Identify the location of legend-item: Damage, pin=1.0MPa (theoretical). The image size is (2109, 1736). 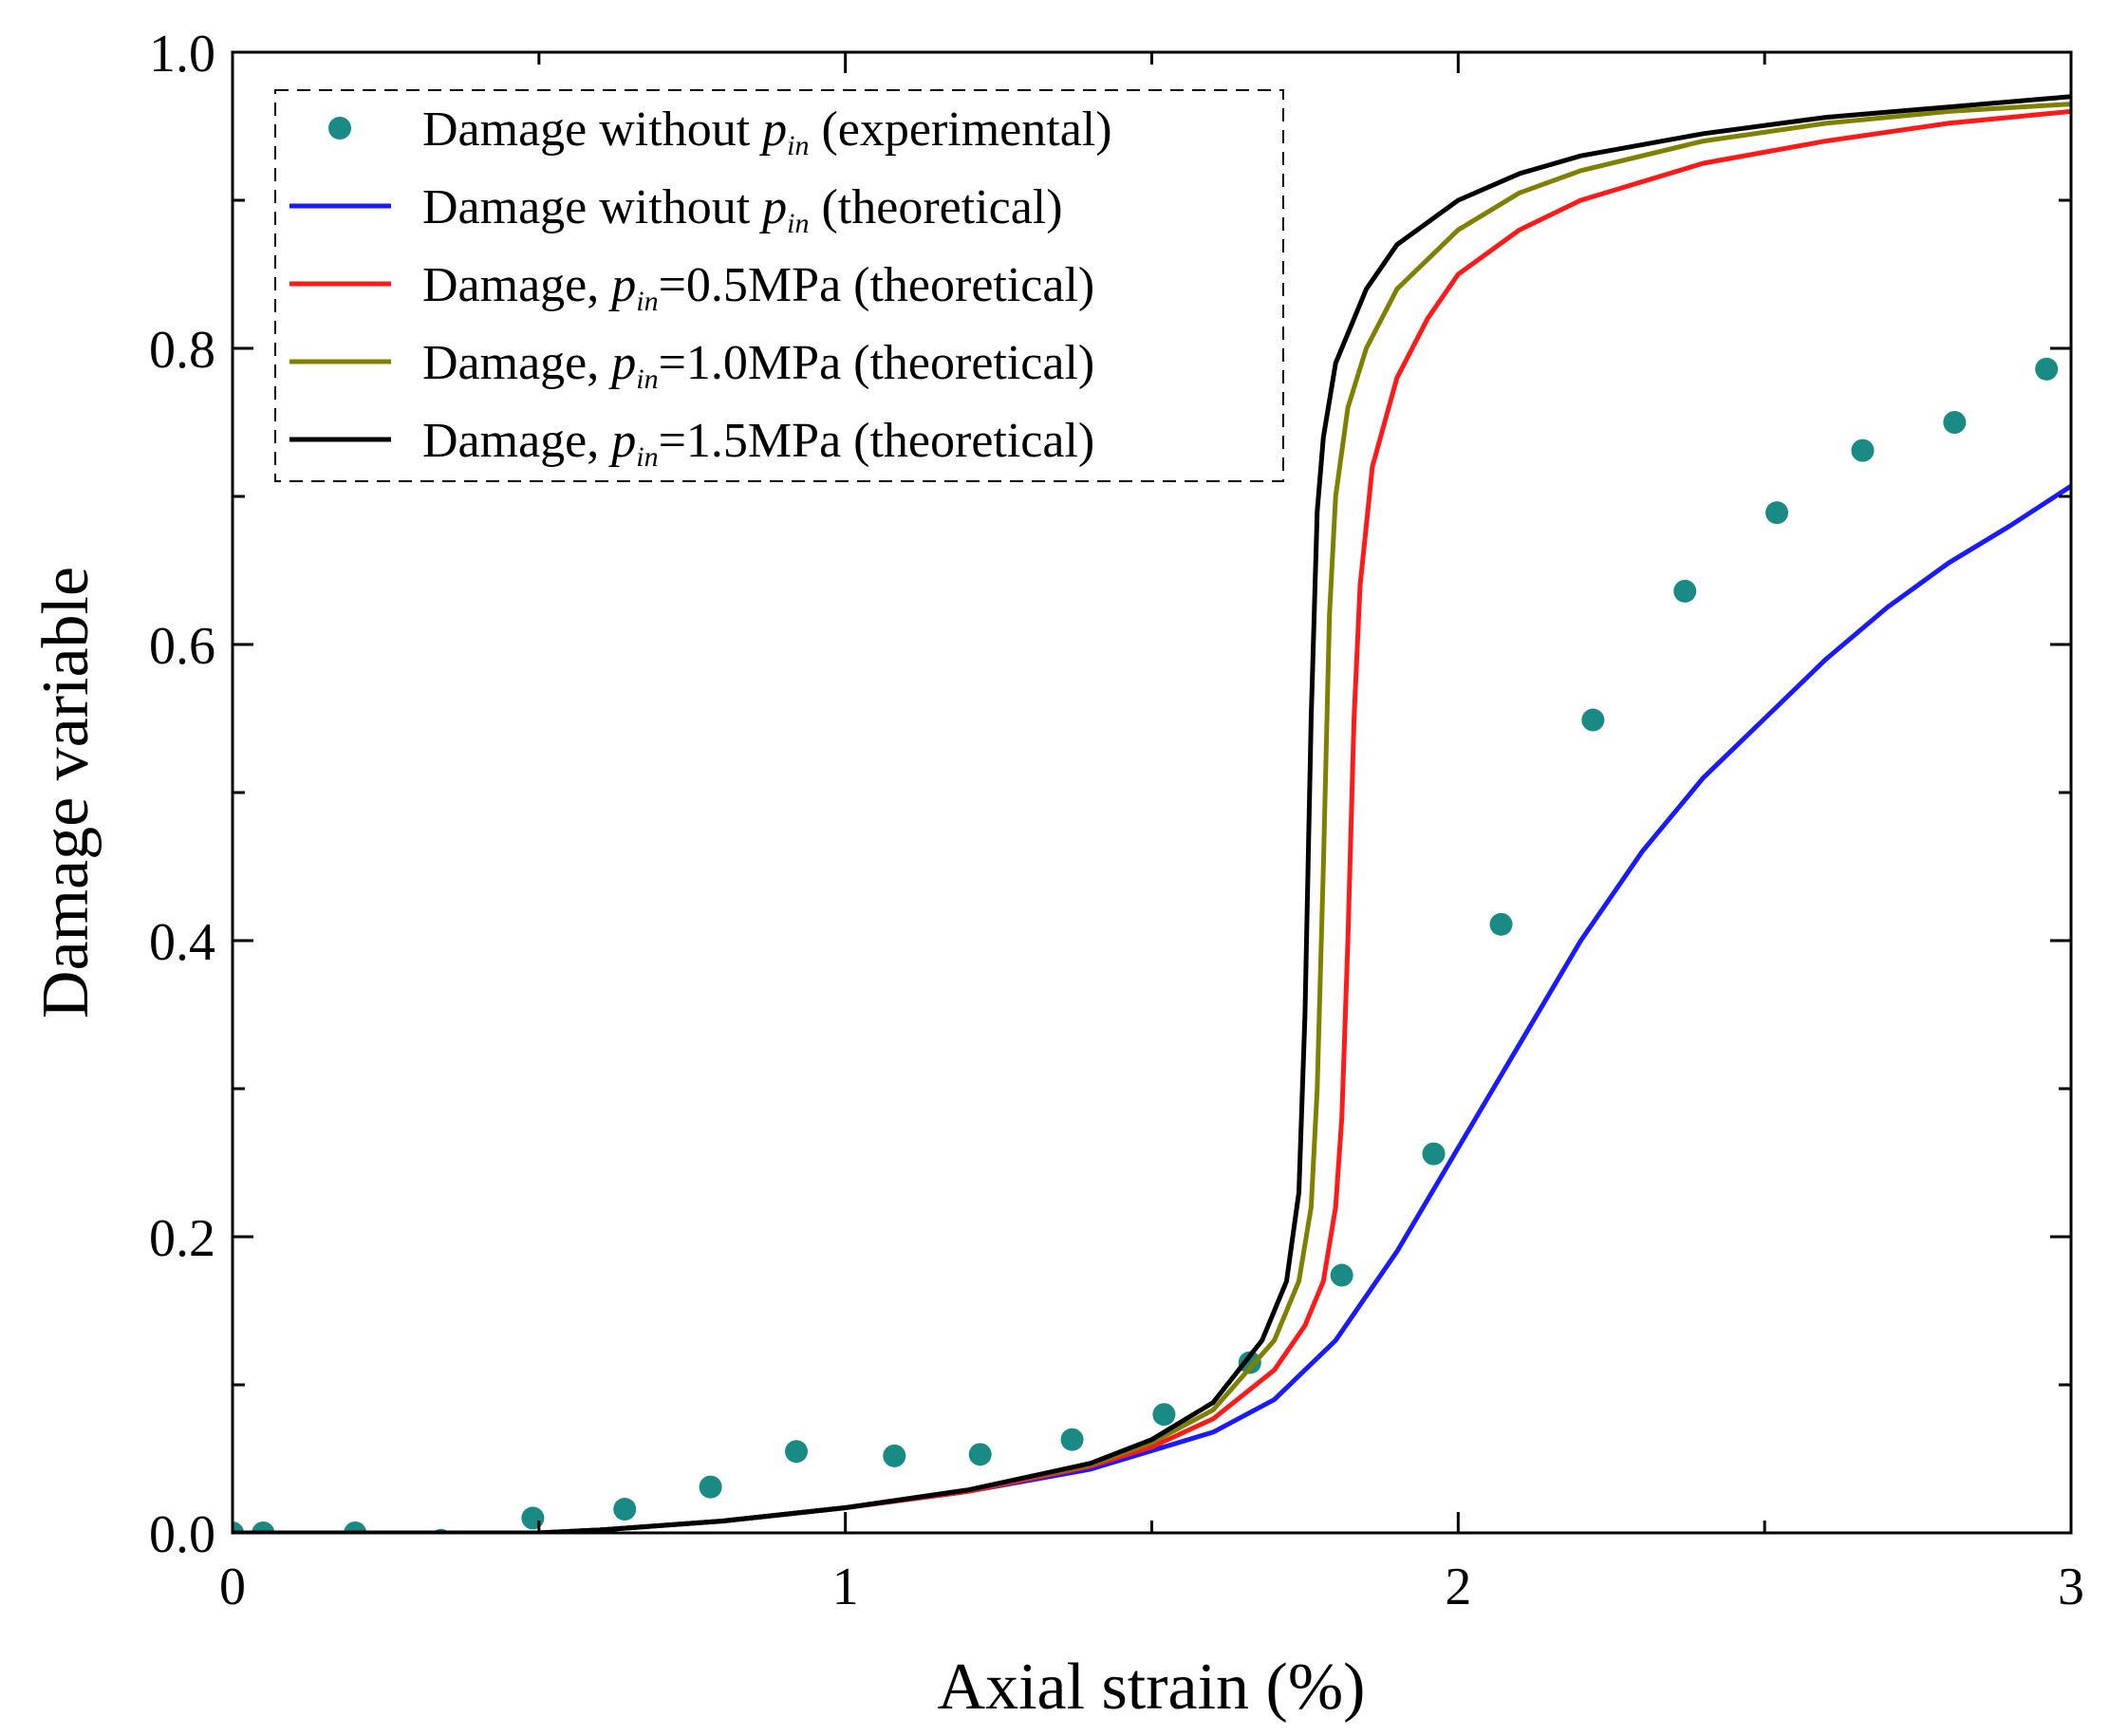
(691, 366).